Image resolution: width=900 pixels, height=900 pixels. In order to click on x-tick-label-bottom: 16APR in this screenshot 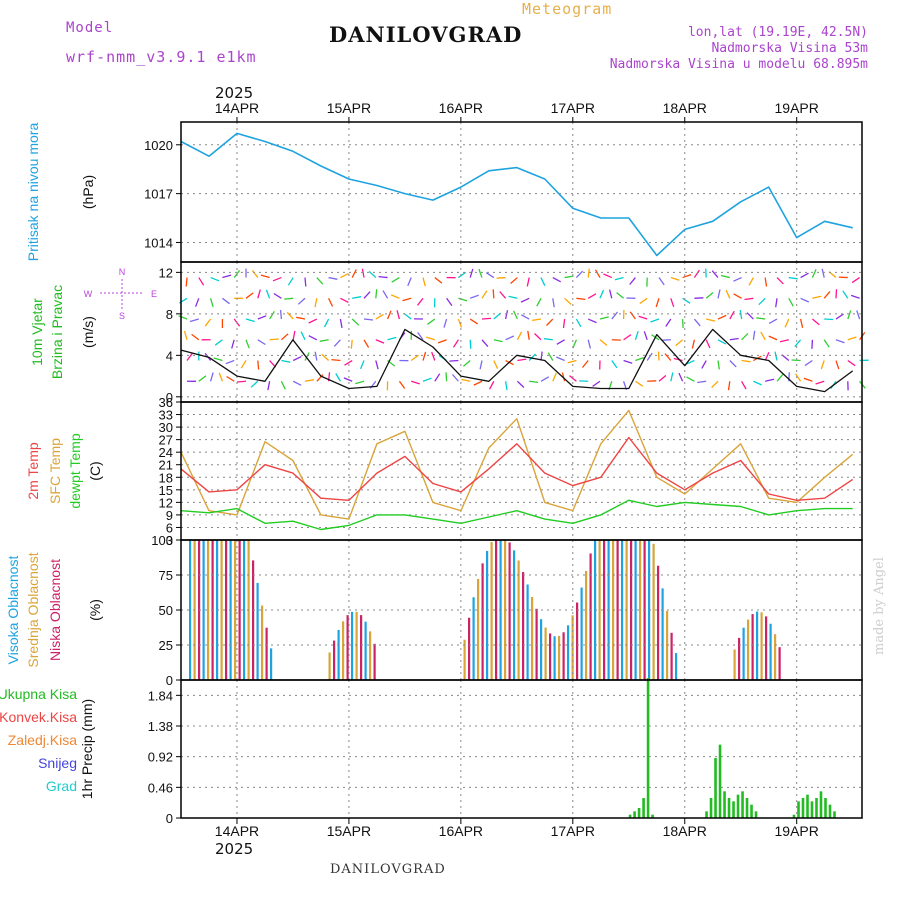, I will do `click(461, 831)`.